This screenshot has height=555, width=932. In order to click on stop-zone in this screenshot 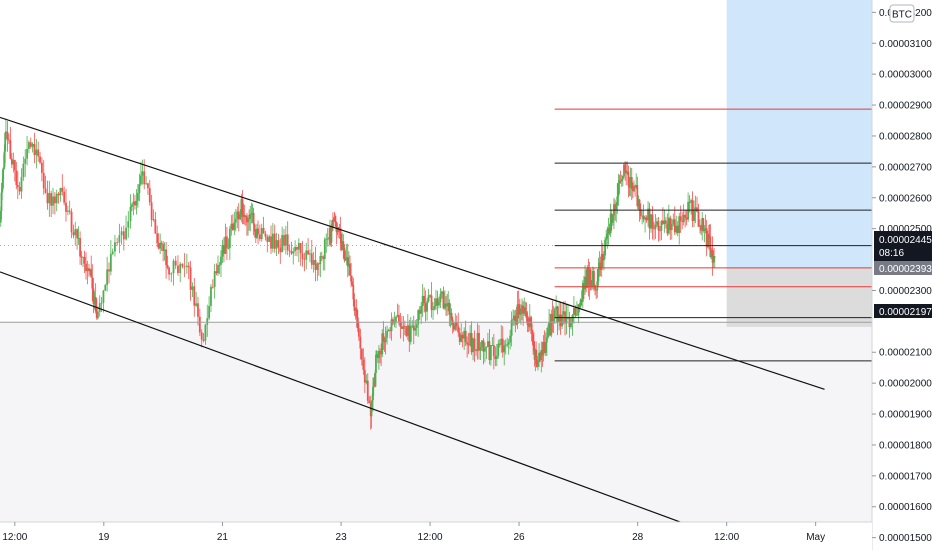, I will do `click(799, 297)`.